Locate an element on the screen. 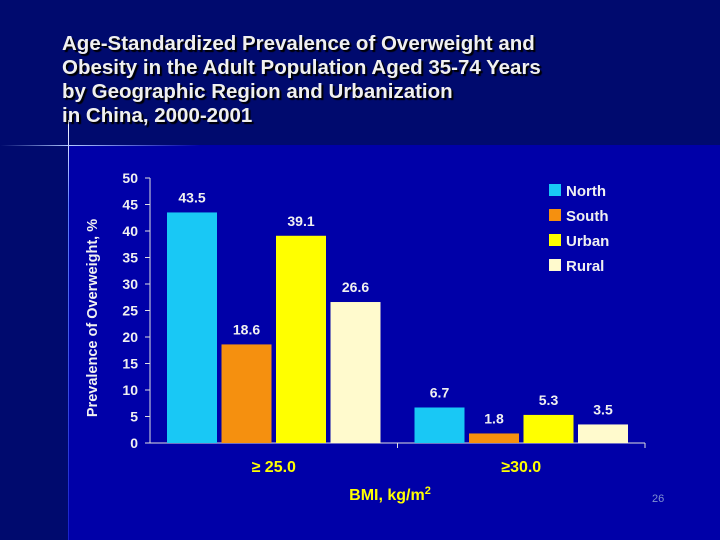 Image resolution: width=720 pixels, height=540 pixels. legend-label: Urban is located at coordinates (587, 241).